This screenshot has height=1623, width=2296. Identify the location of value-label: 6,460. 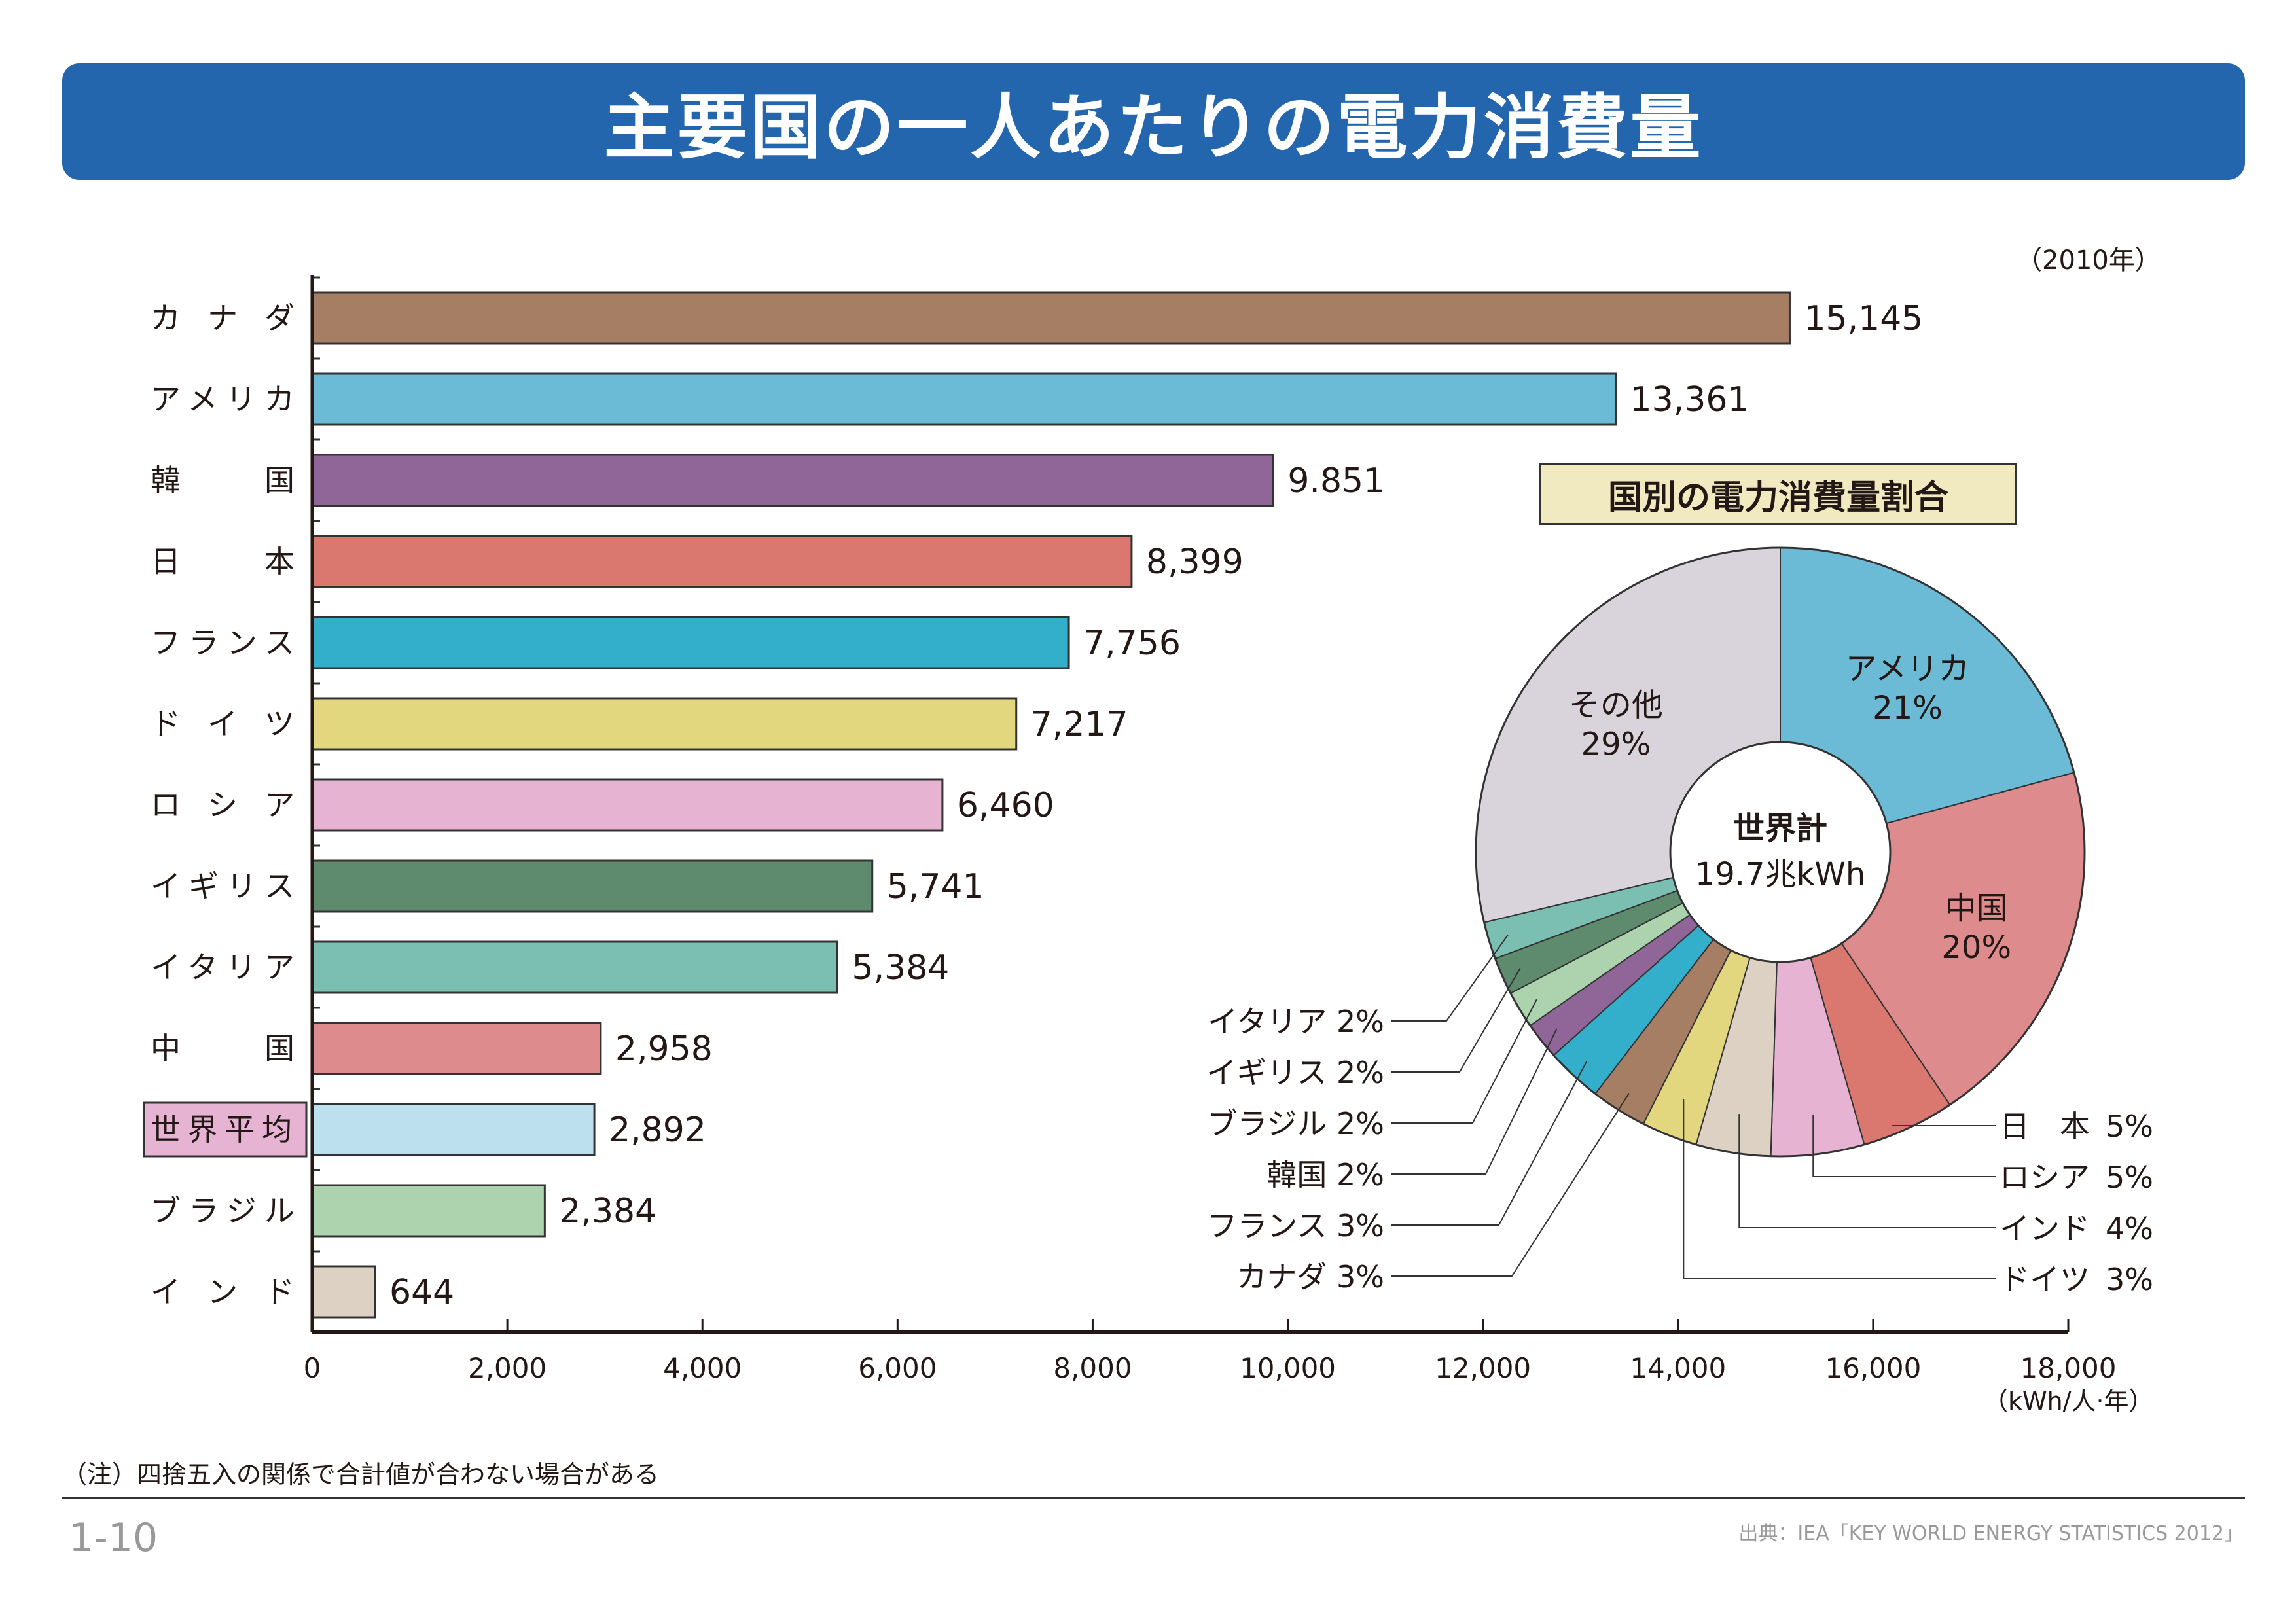
(1006, 805).